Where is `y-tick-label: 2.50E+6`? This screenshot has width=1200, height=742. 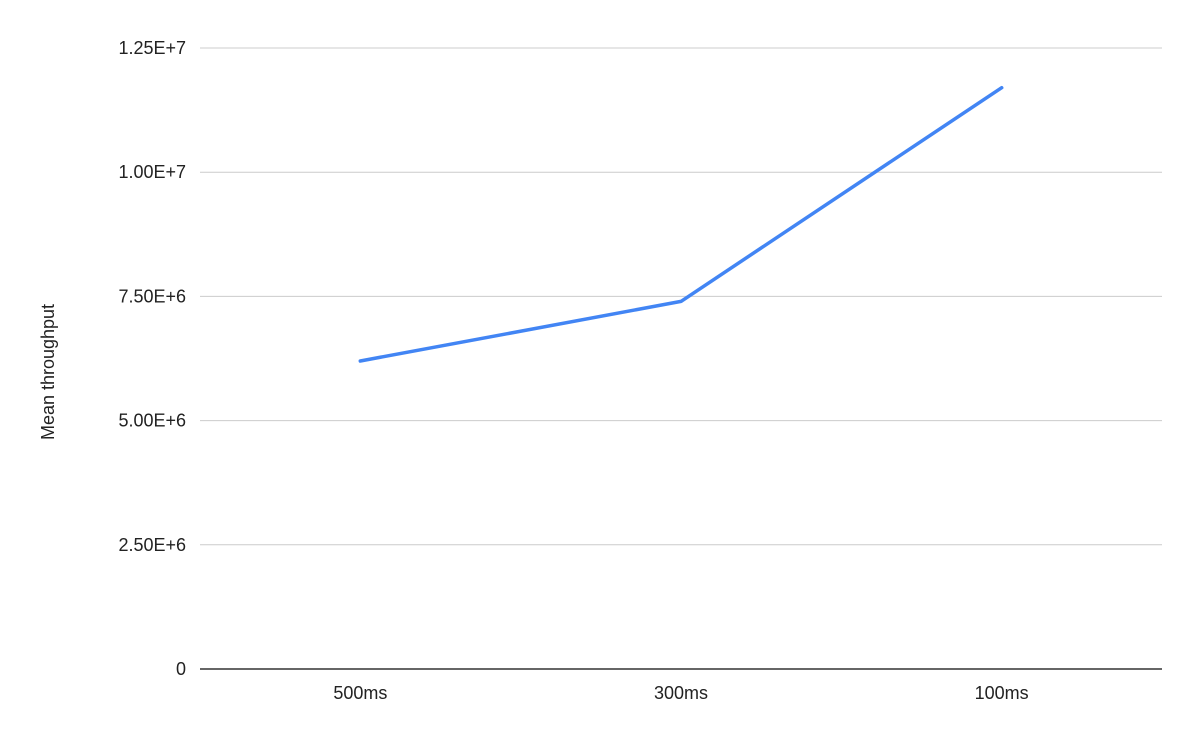
y-tick-label: 2.50E+6 is located at coordinates (152, 545).